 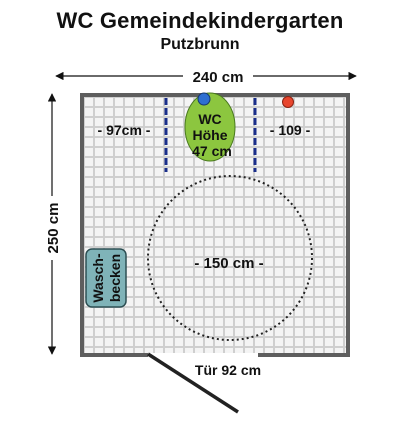 What do you see at coordinates (124, 130) in the screenshot?
I see `left-clearance-label: - 97cm -` at bounding box center [124, 130].